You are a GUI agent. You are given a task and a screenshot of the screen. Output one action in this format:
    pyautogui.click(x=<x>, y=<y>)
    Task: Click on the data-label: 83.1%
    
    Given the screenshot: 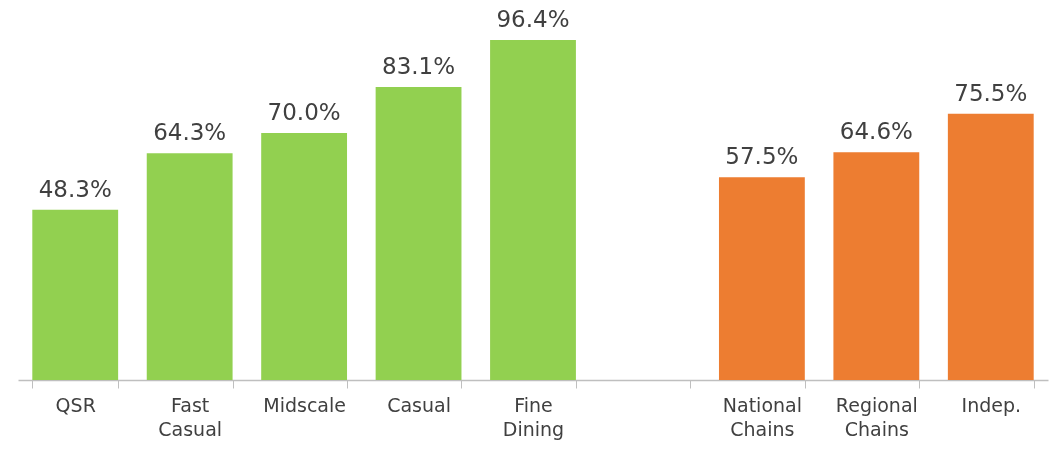 What is the action you would take?
    pyautogui.click(x=419, y=65)
    